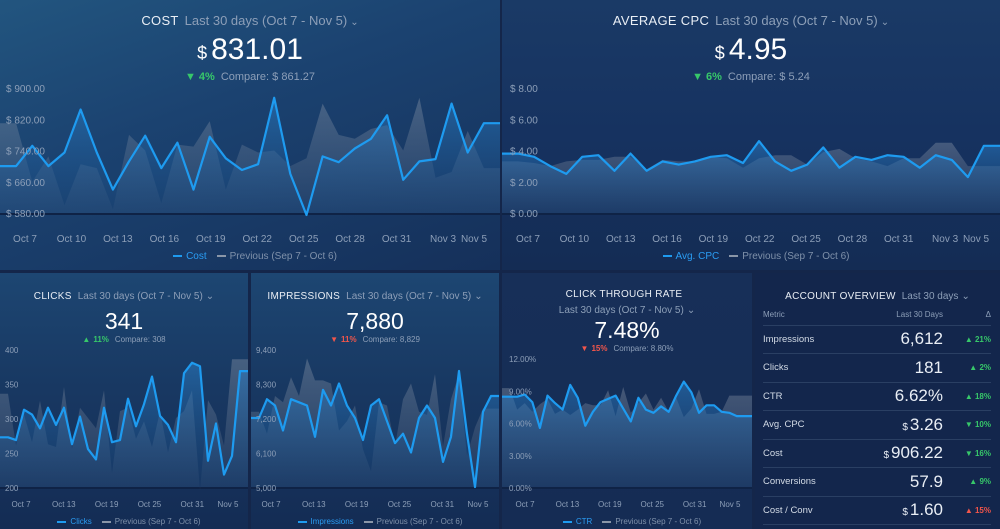  Describe the element at coordinates (206, 77) in the screenshot. I see `delta-percent: 4%` at that location.